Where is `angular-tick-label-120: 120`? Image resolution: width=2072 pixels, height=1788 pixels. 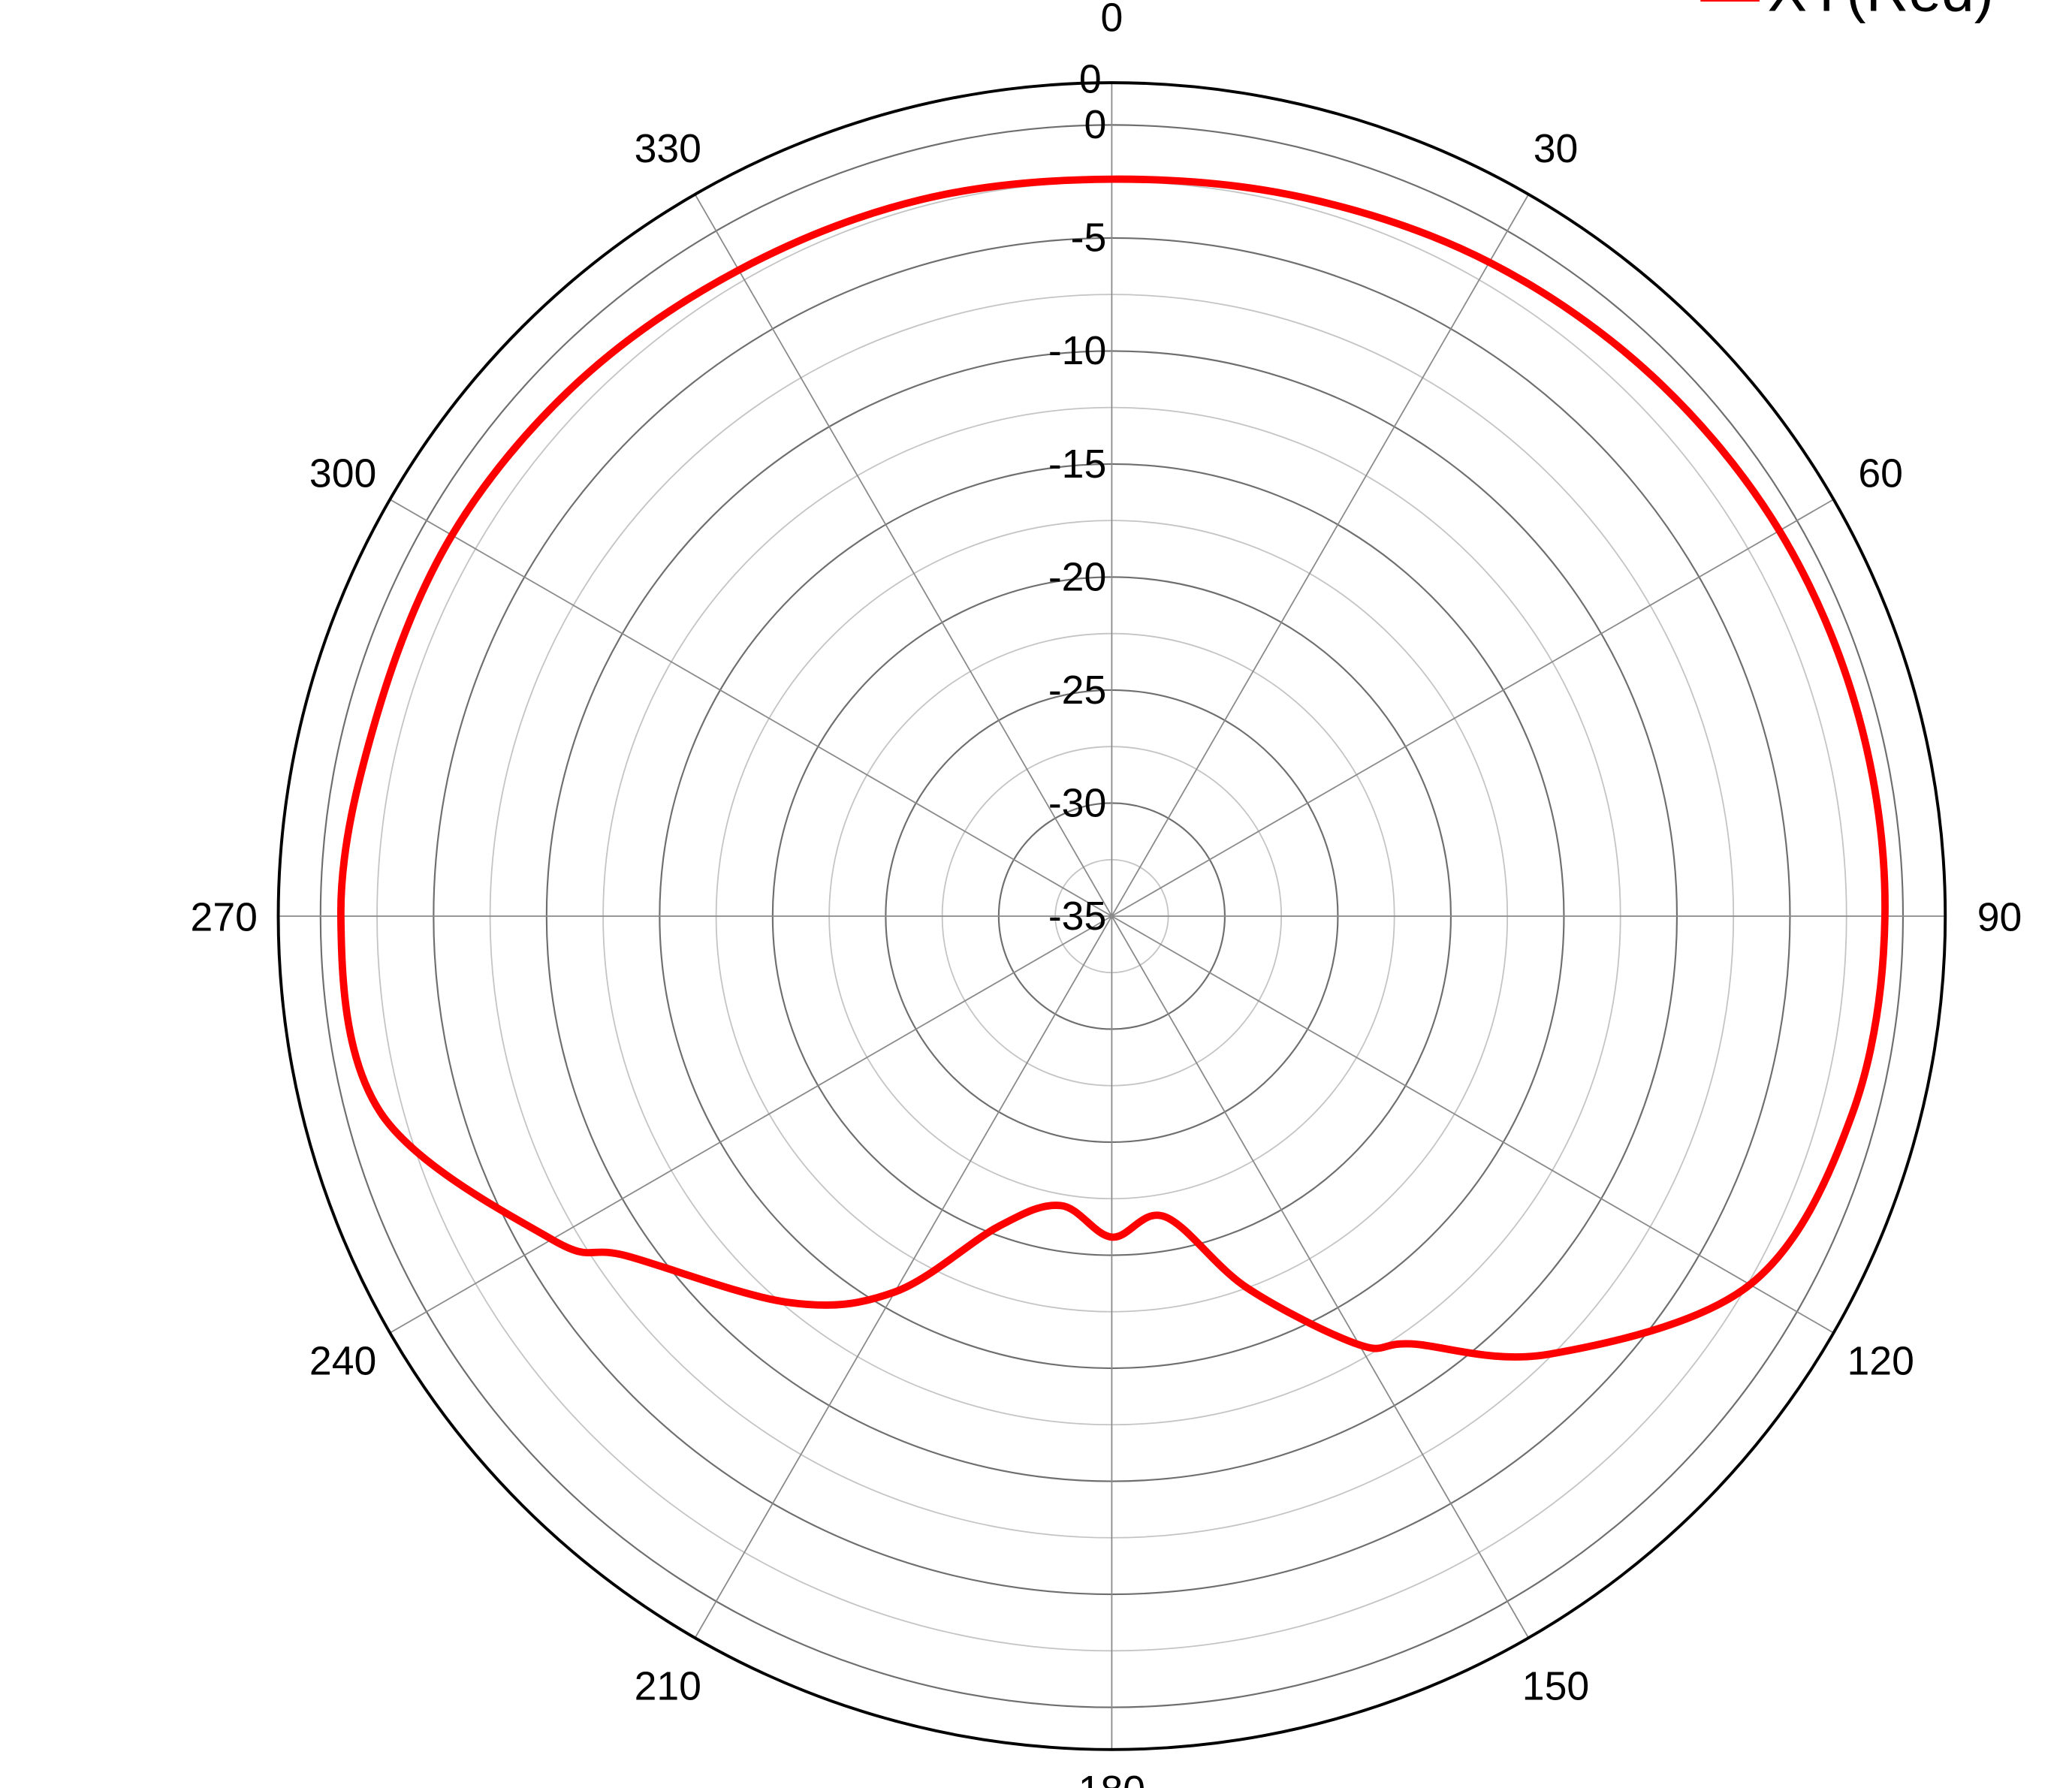 angular-tick-label-120: 120 is located at coordinates (1880, 1362).